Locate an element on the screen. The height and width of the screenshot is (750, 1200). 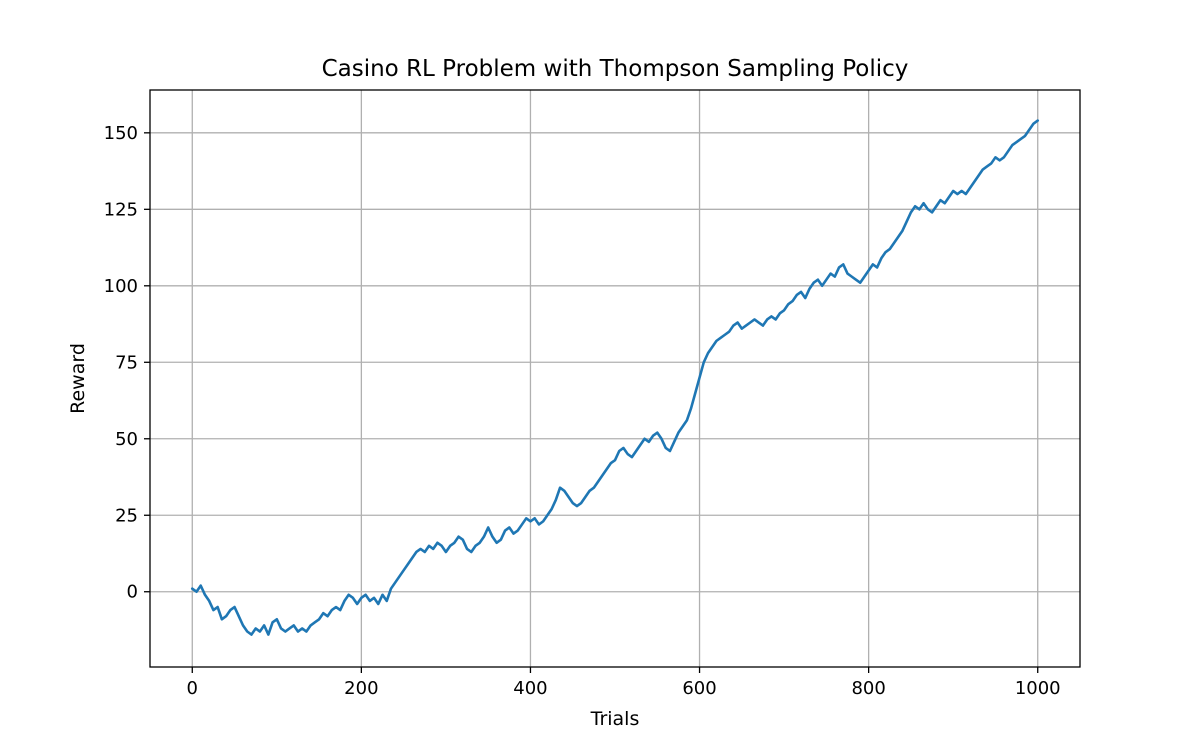
y-axis-label: Reward is located at coordinates (78, 378).